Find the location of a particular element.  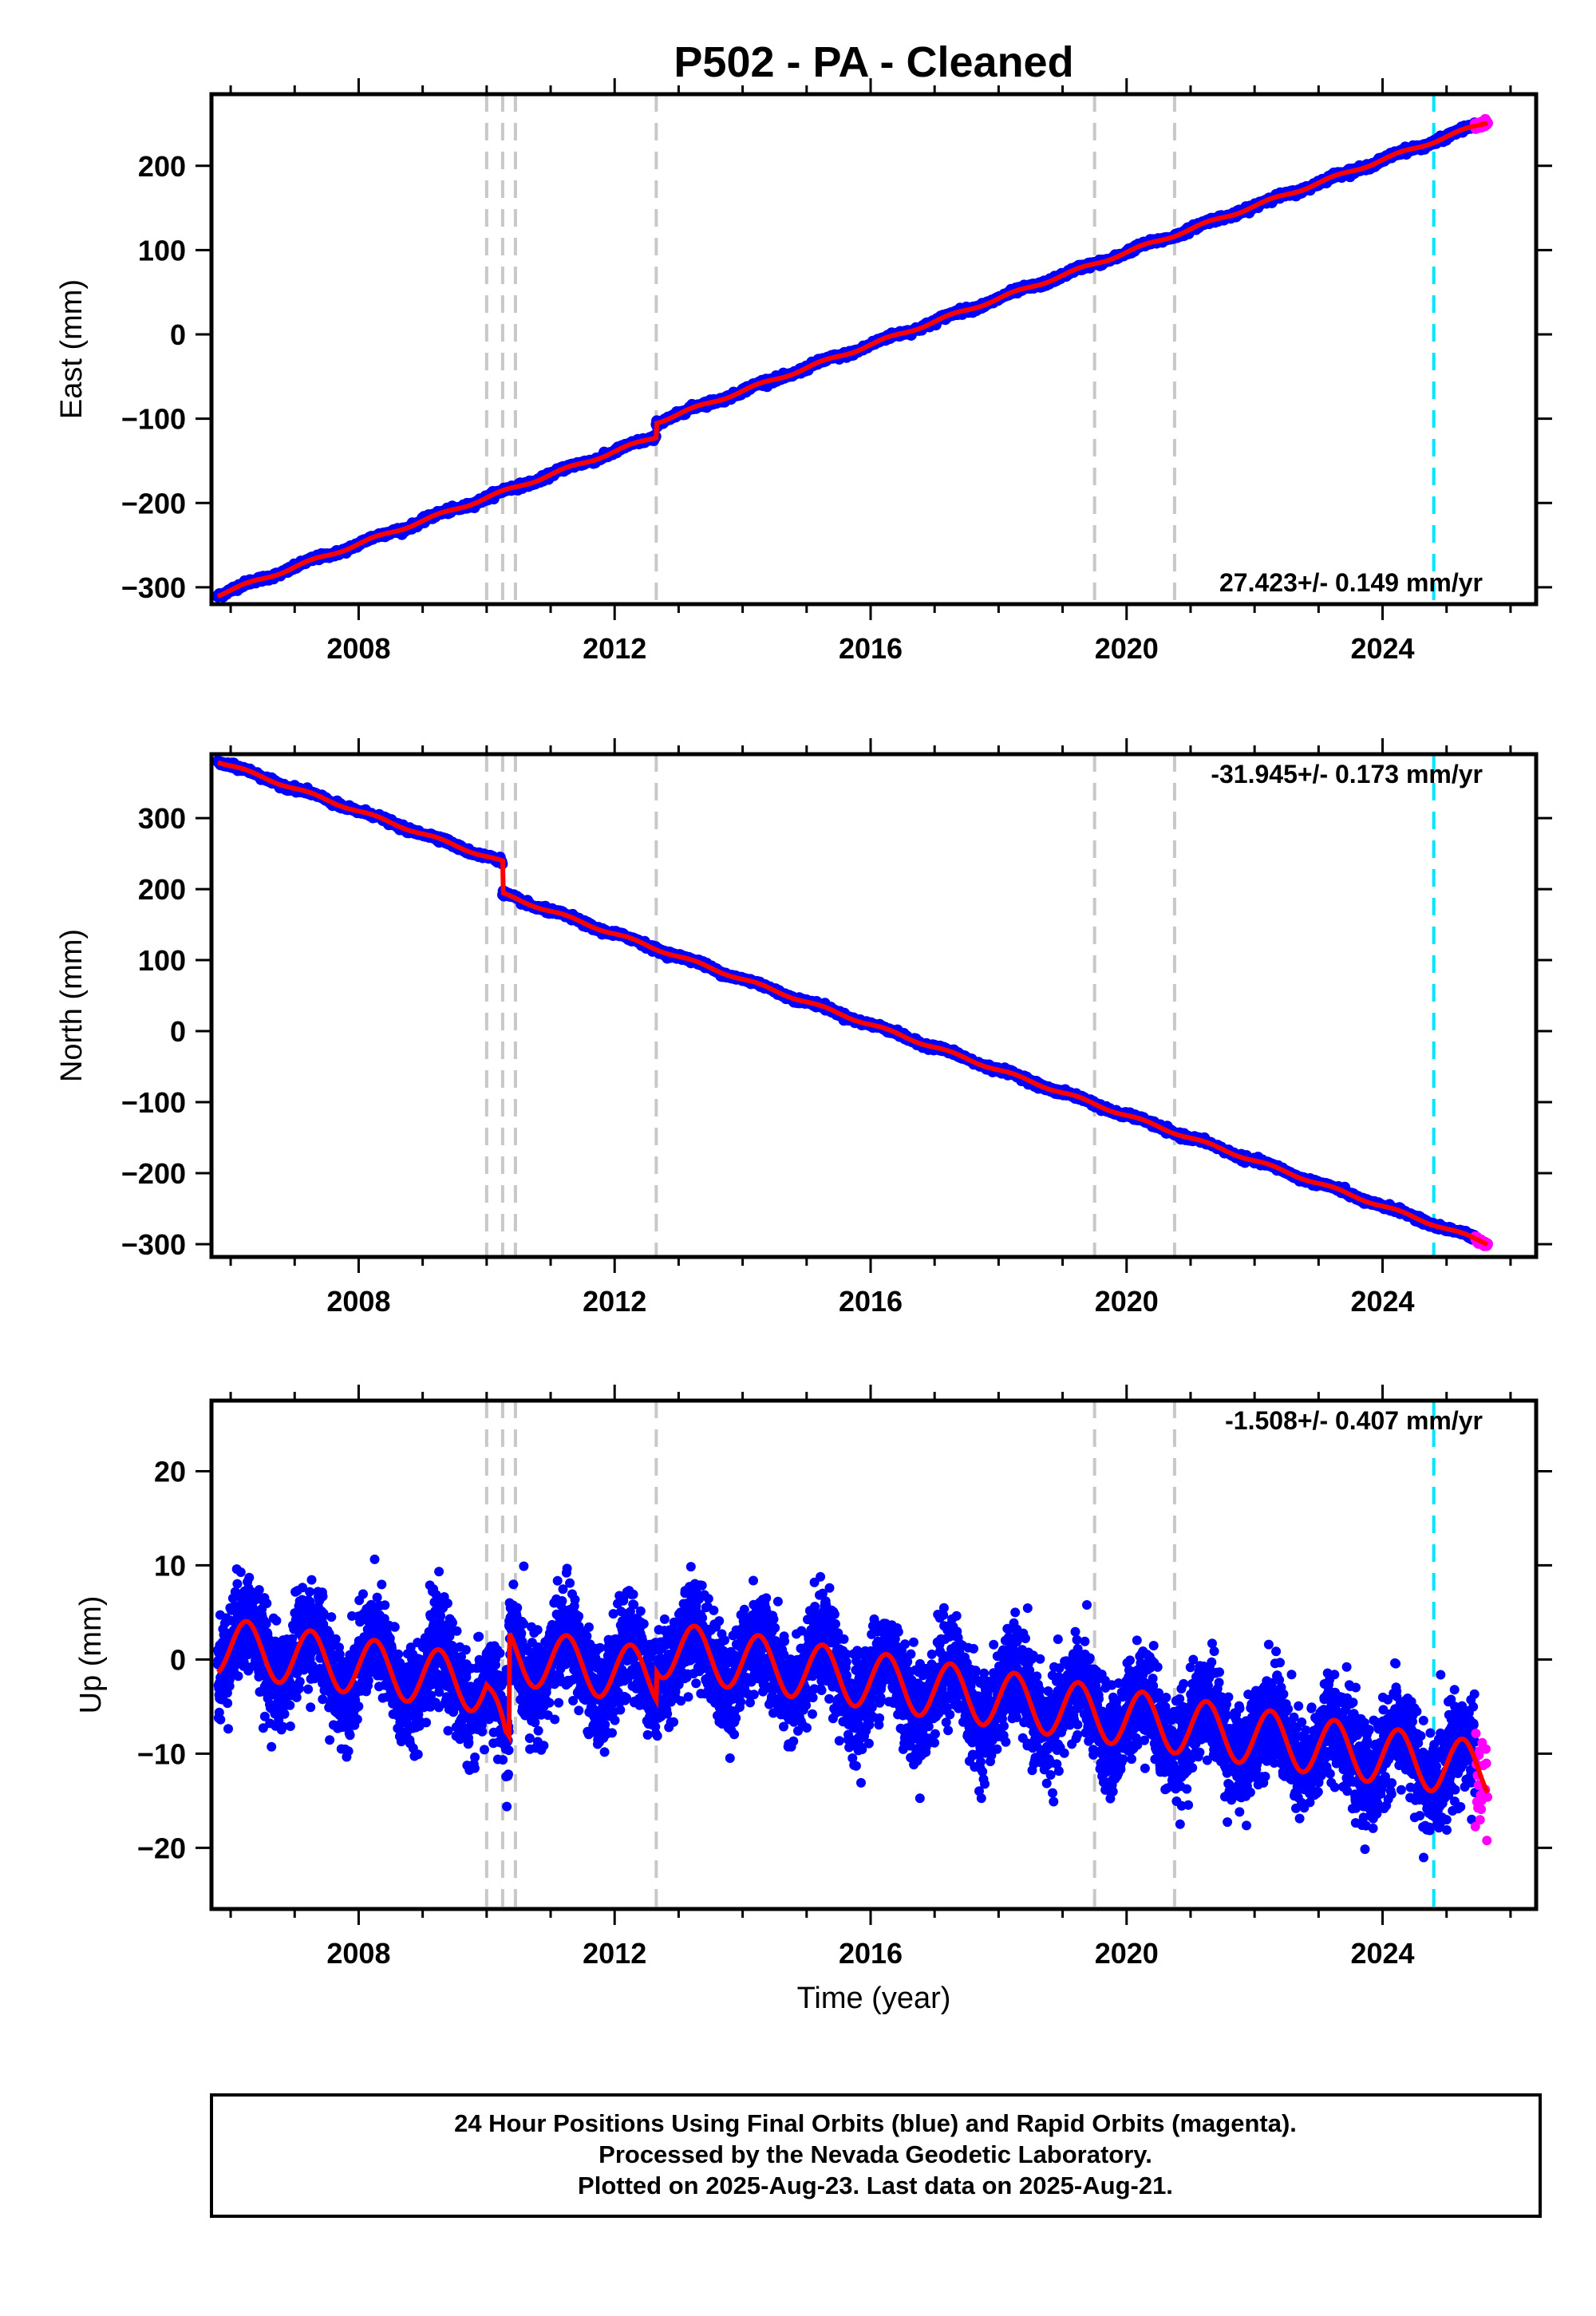

y-tick-label: 300 is located at coordinates (162, 819).